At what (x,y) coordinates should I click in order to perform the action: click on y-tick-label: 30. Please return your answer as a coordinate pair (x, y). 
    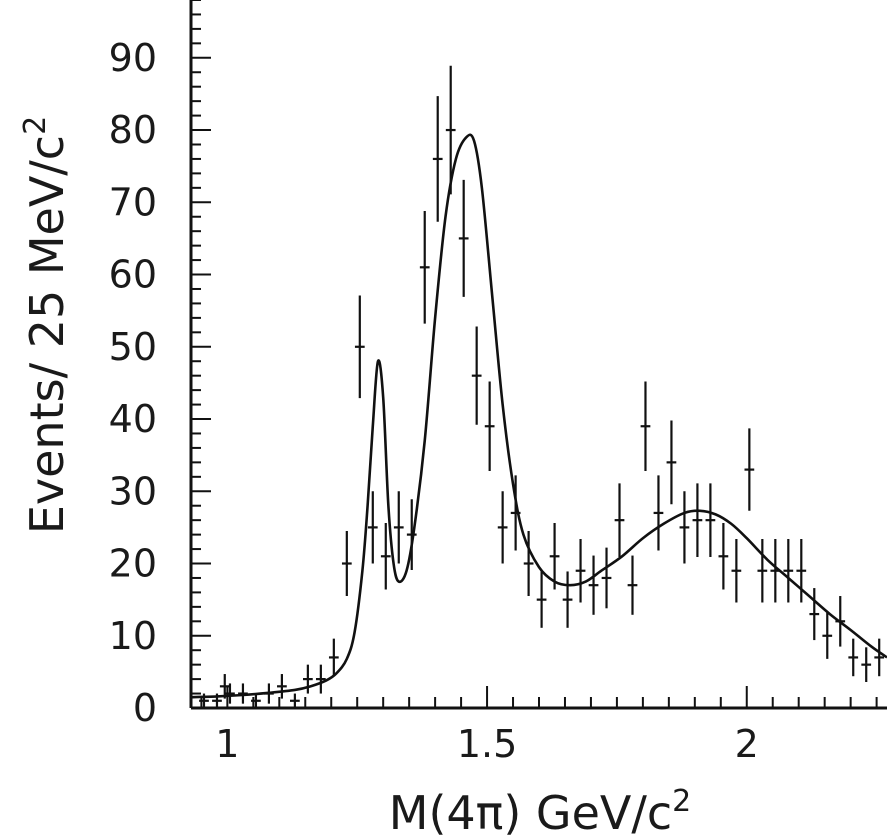
    Looking at the image, I should click on (133, 491).